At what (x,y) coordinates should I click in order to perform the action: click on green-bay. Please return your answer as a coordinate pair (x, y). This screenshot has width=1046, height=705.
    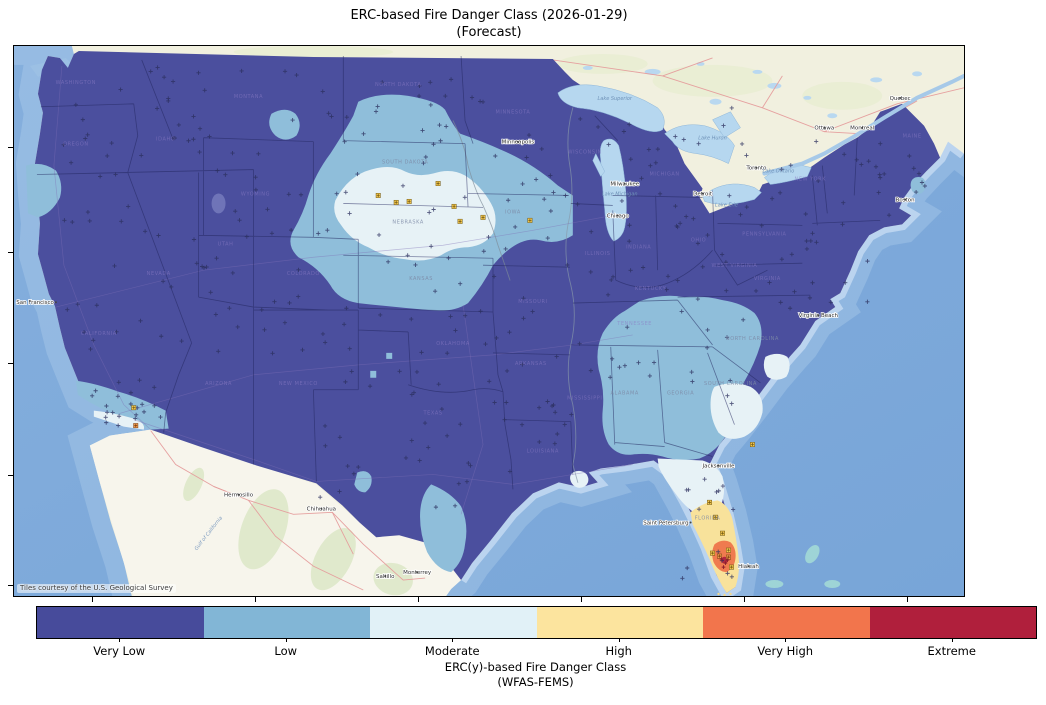
    Looking at the image, I should click on (599, 165).